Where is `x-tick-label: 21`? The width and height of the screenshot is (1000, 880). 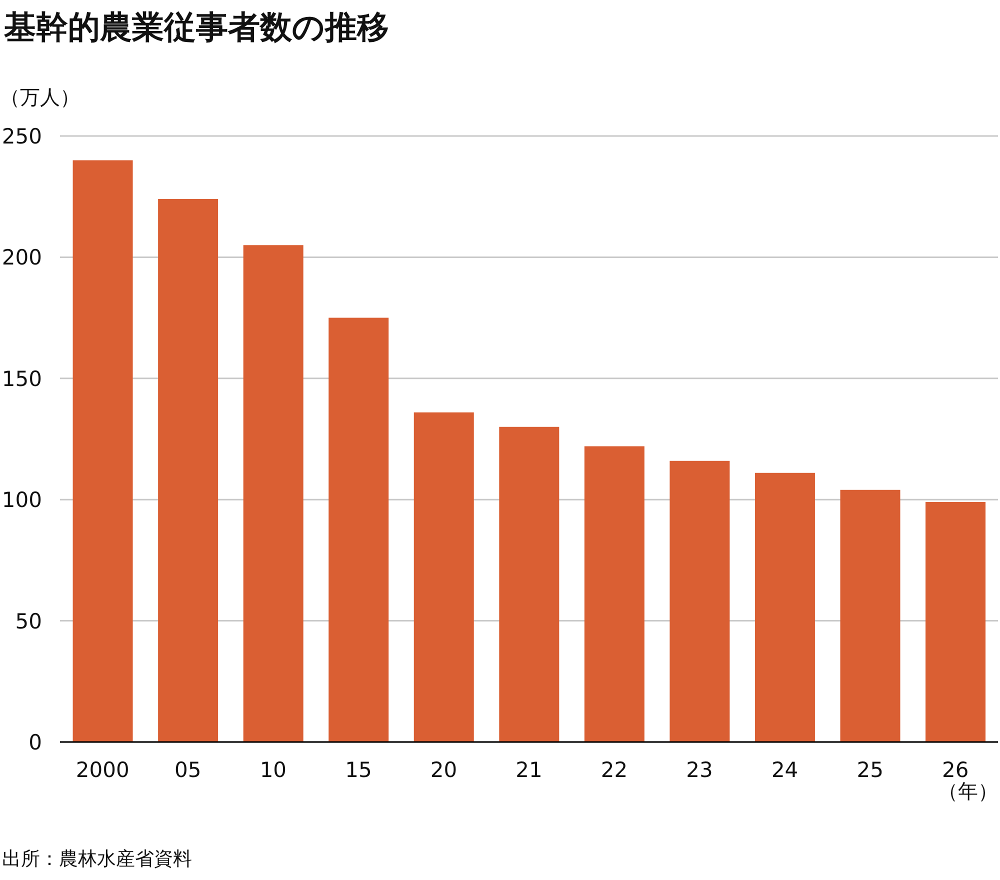 x-tick-label: 21 is located at coordinates (529, 770).